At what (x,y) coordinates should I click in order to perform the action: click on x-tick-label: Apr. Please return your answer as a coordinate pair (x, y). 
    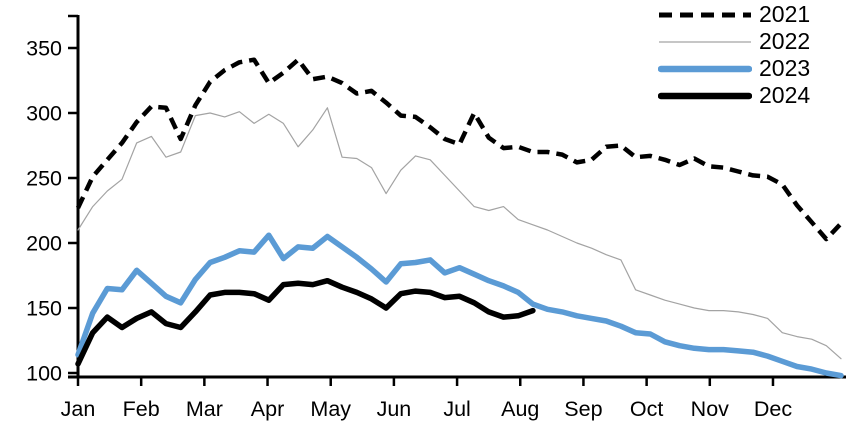
    Looking at the image, I should click on (267, 409).